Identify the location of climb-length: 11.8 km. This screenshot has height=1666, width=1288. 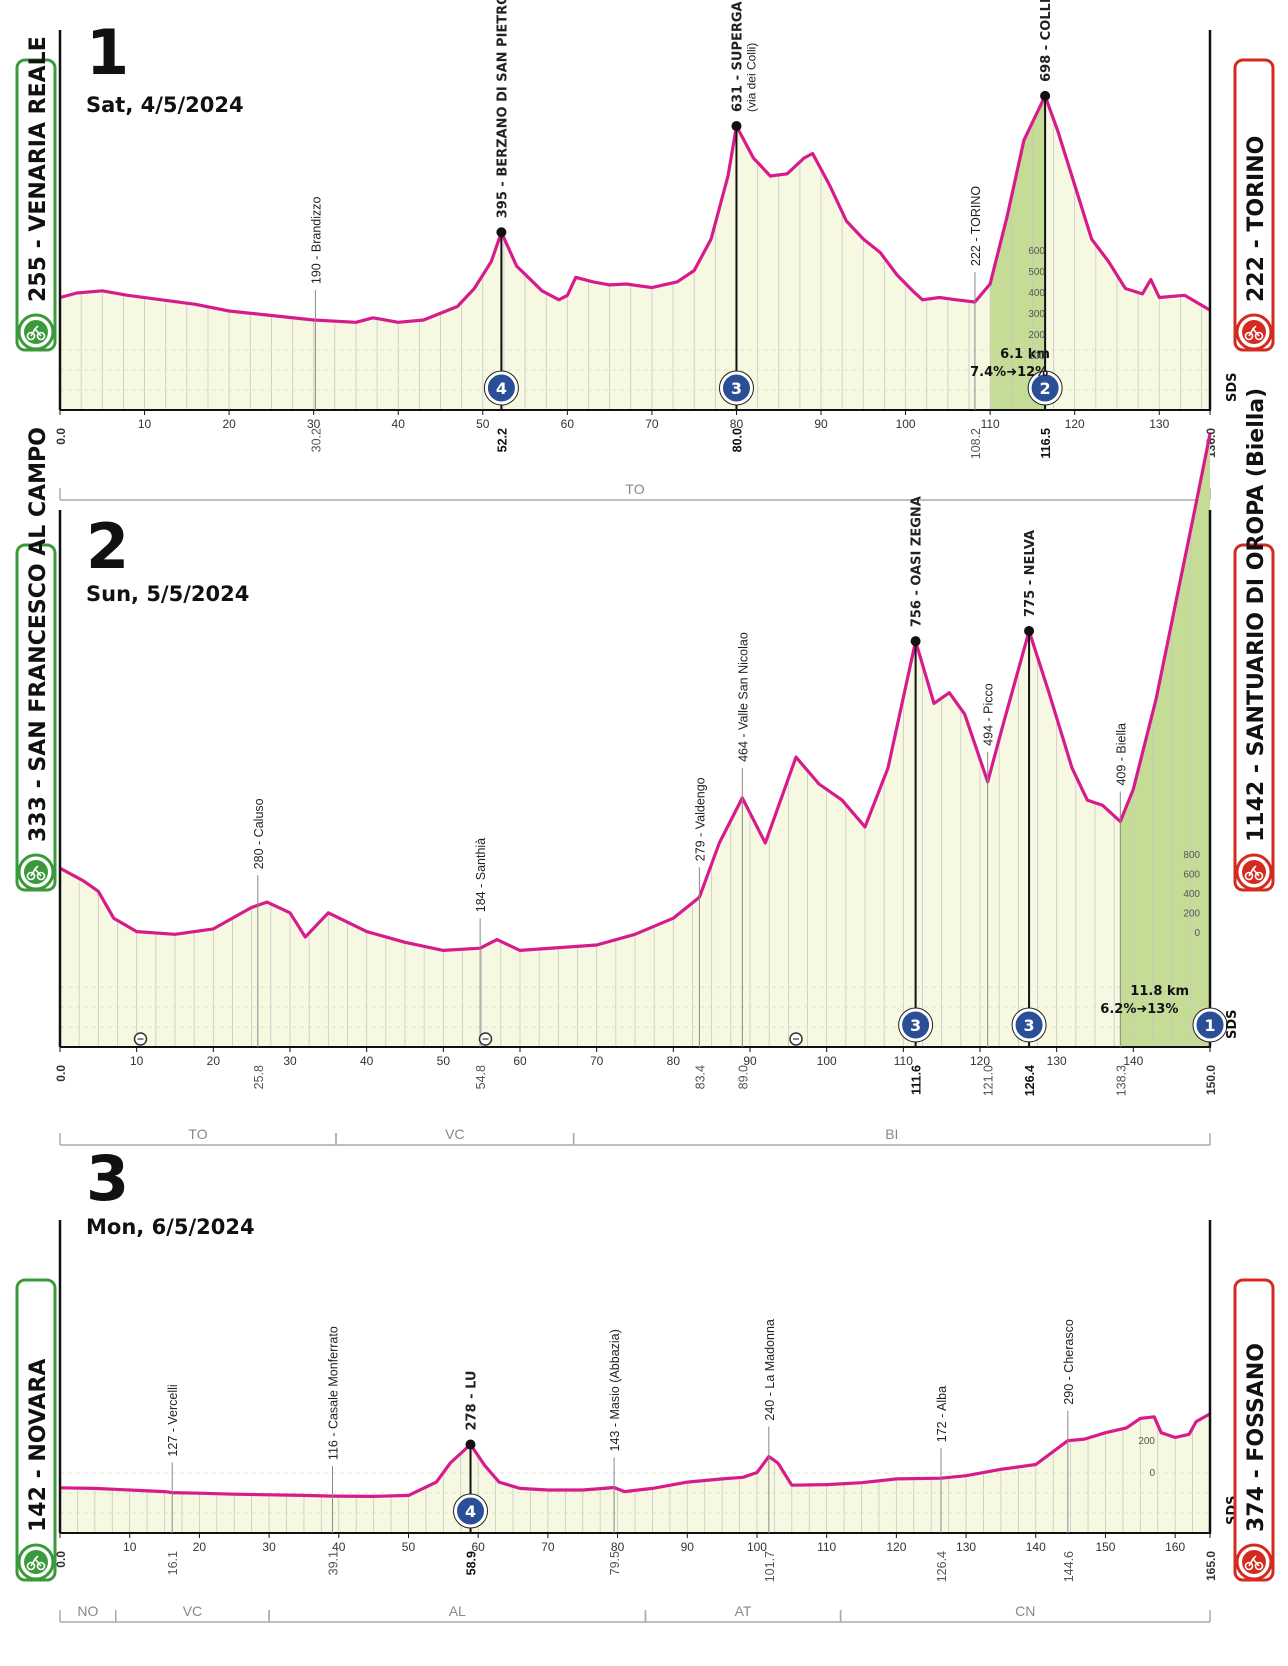
(1159, 991).